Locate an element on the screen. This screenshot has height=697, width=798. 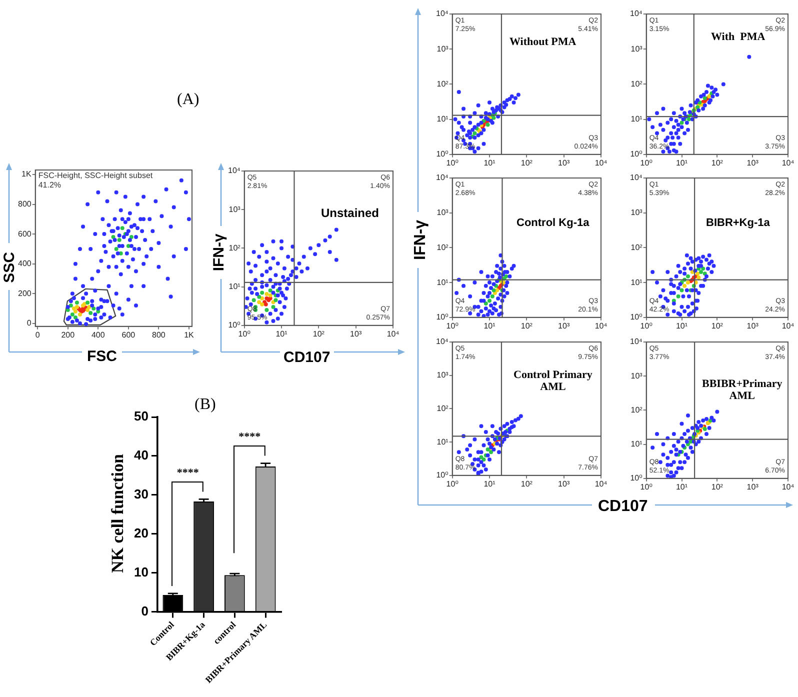
y-tick-label: 40 is located at coordinates (141, 455).